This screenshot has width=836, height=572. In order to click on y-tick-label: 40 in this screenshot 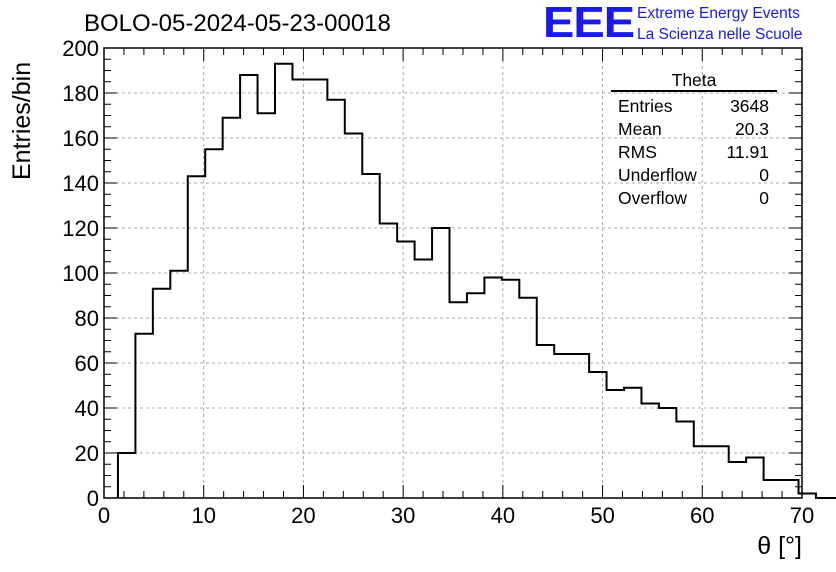, I will do `click(87, 408)`.